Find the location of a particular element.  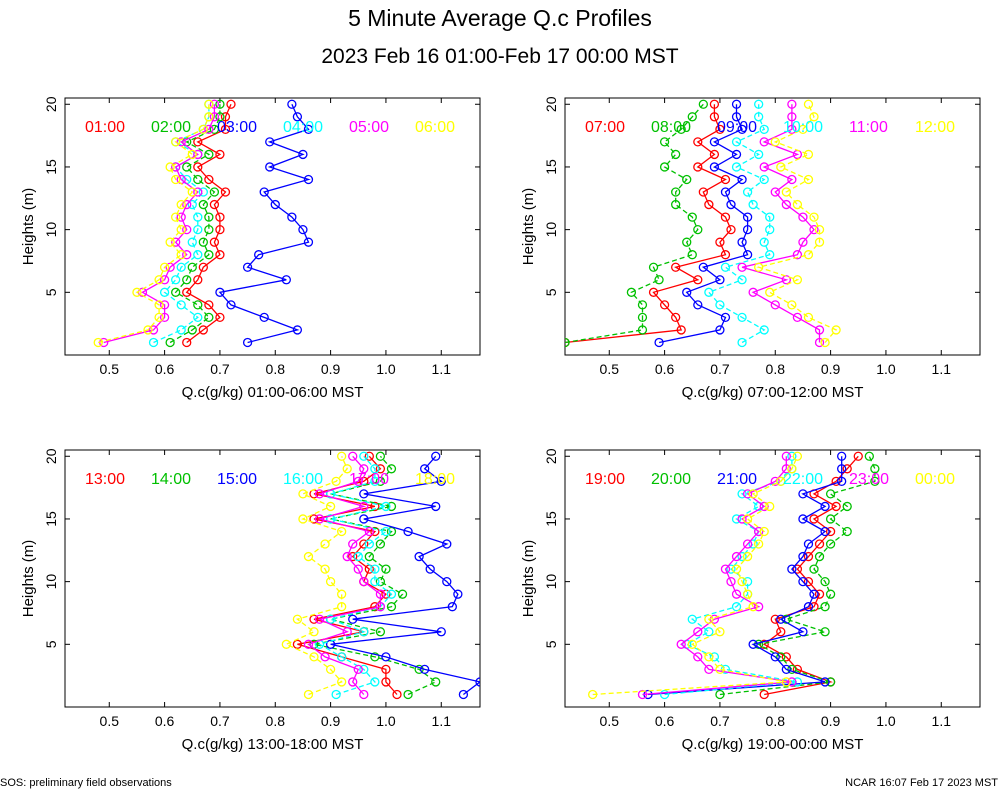

x-axis-label: Q.c(g/kg) 01:00-06:00 MST is located at coordinates (273, 392).